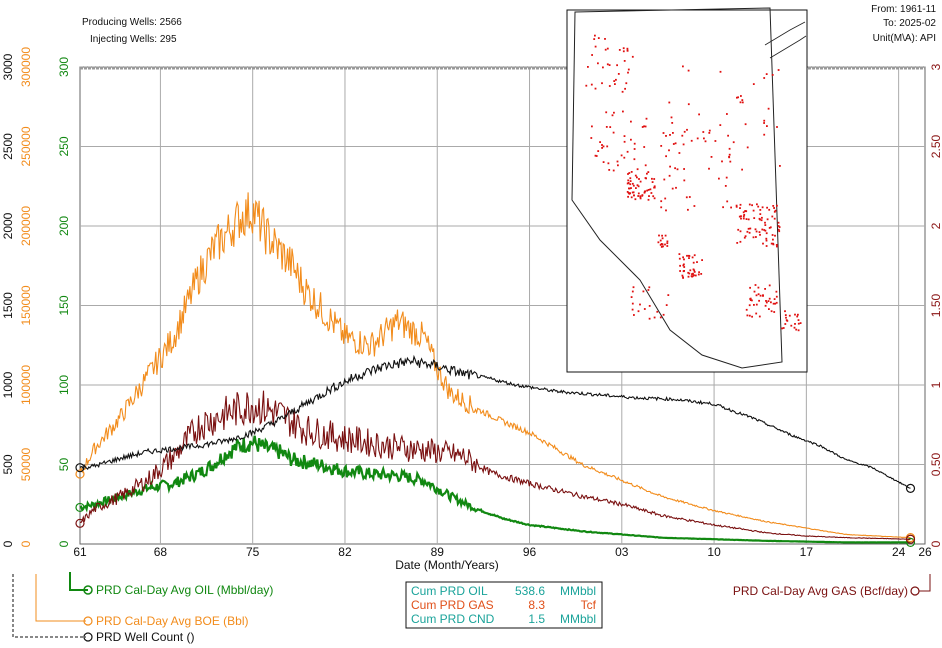  What do you see at coordinates (504, 605) in the screenshot?
I see `cumulative-frame` at bounding box center [504, 605].